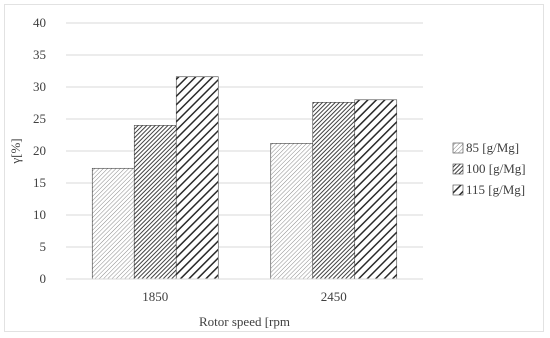 The image size is (550, 338). What do you see at coordinates (43, 246) in the screenshot?
I see `y-tick-label: 5` at bounding box center [43, 246].